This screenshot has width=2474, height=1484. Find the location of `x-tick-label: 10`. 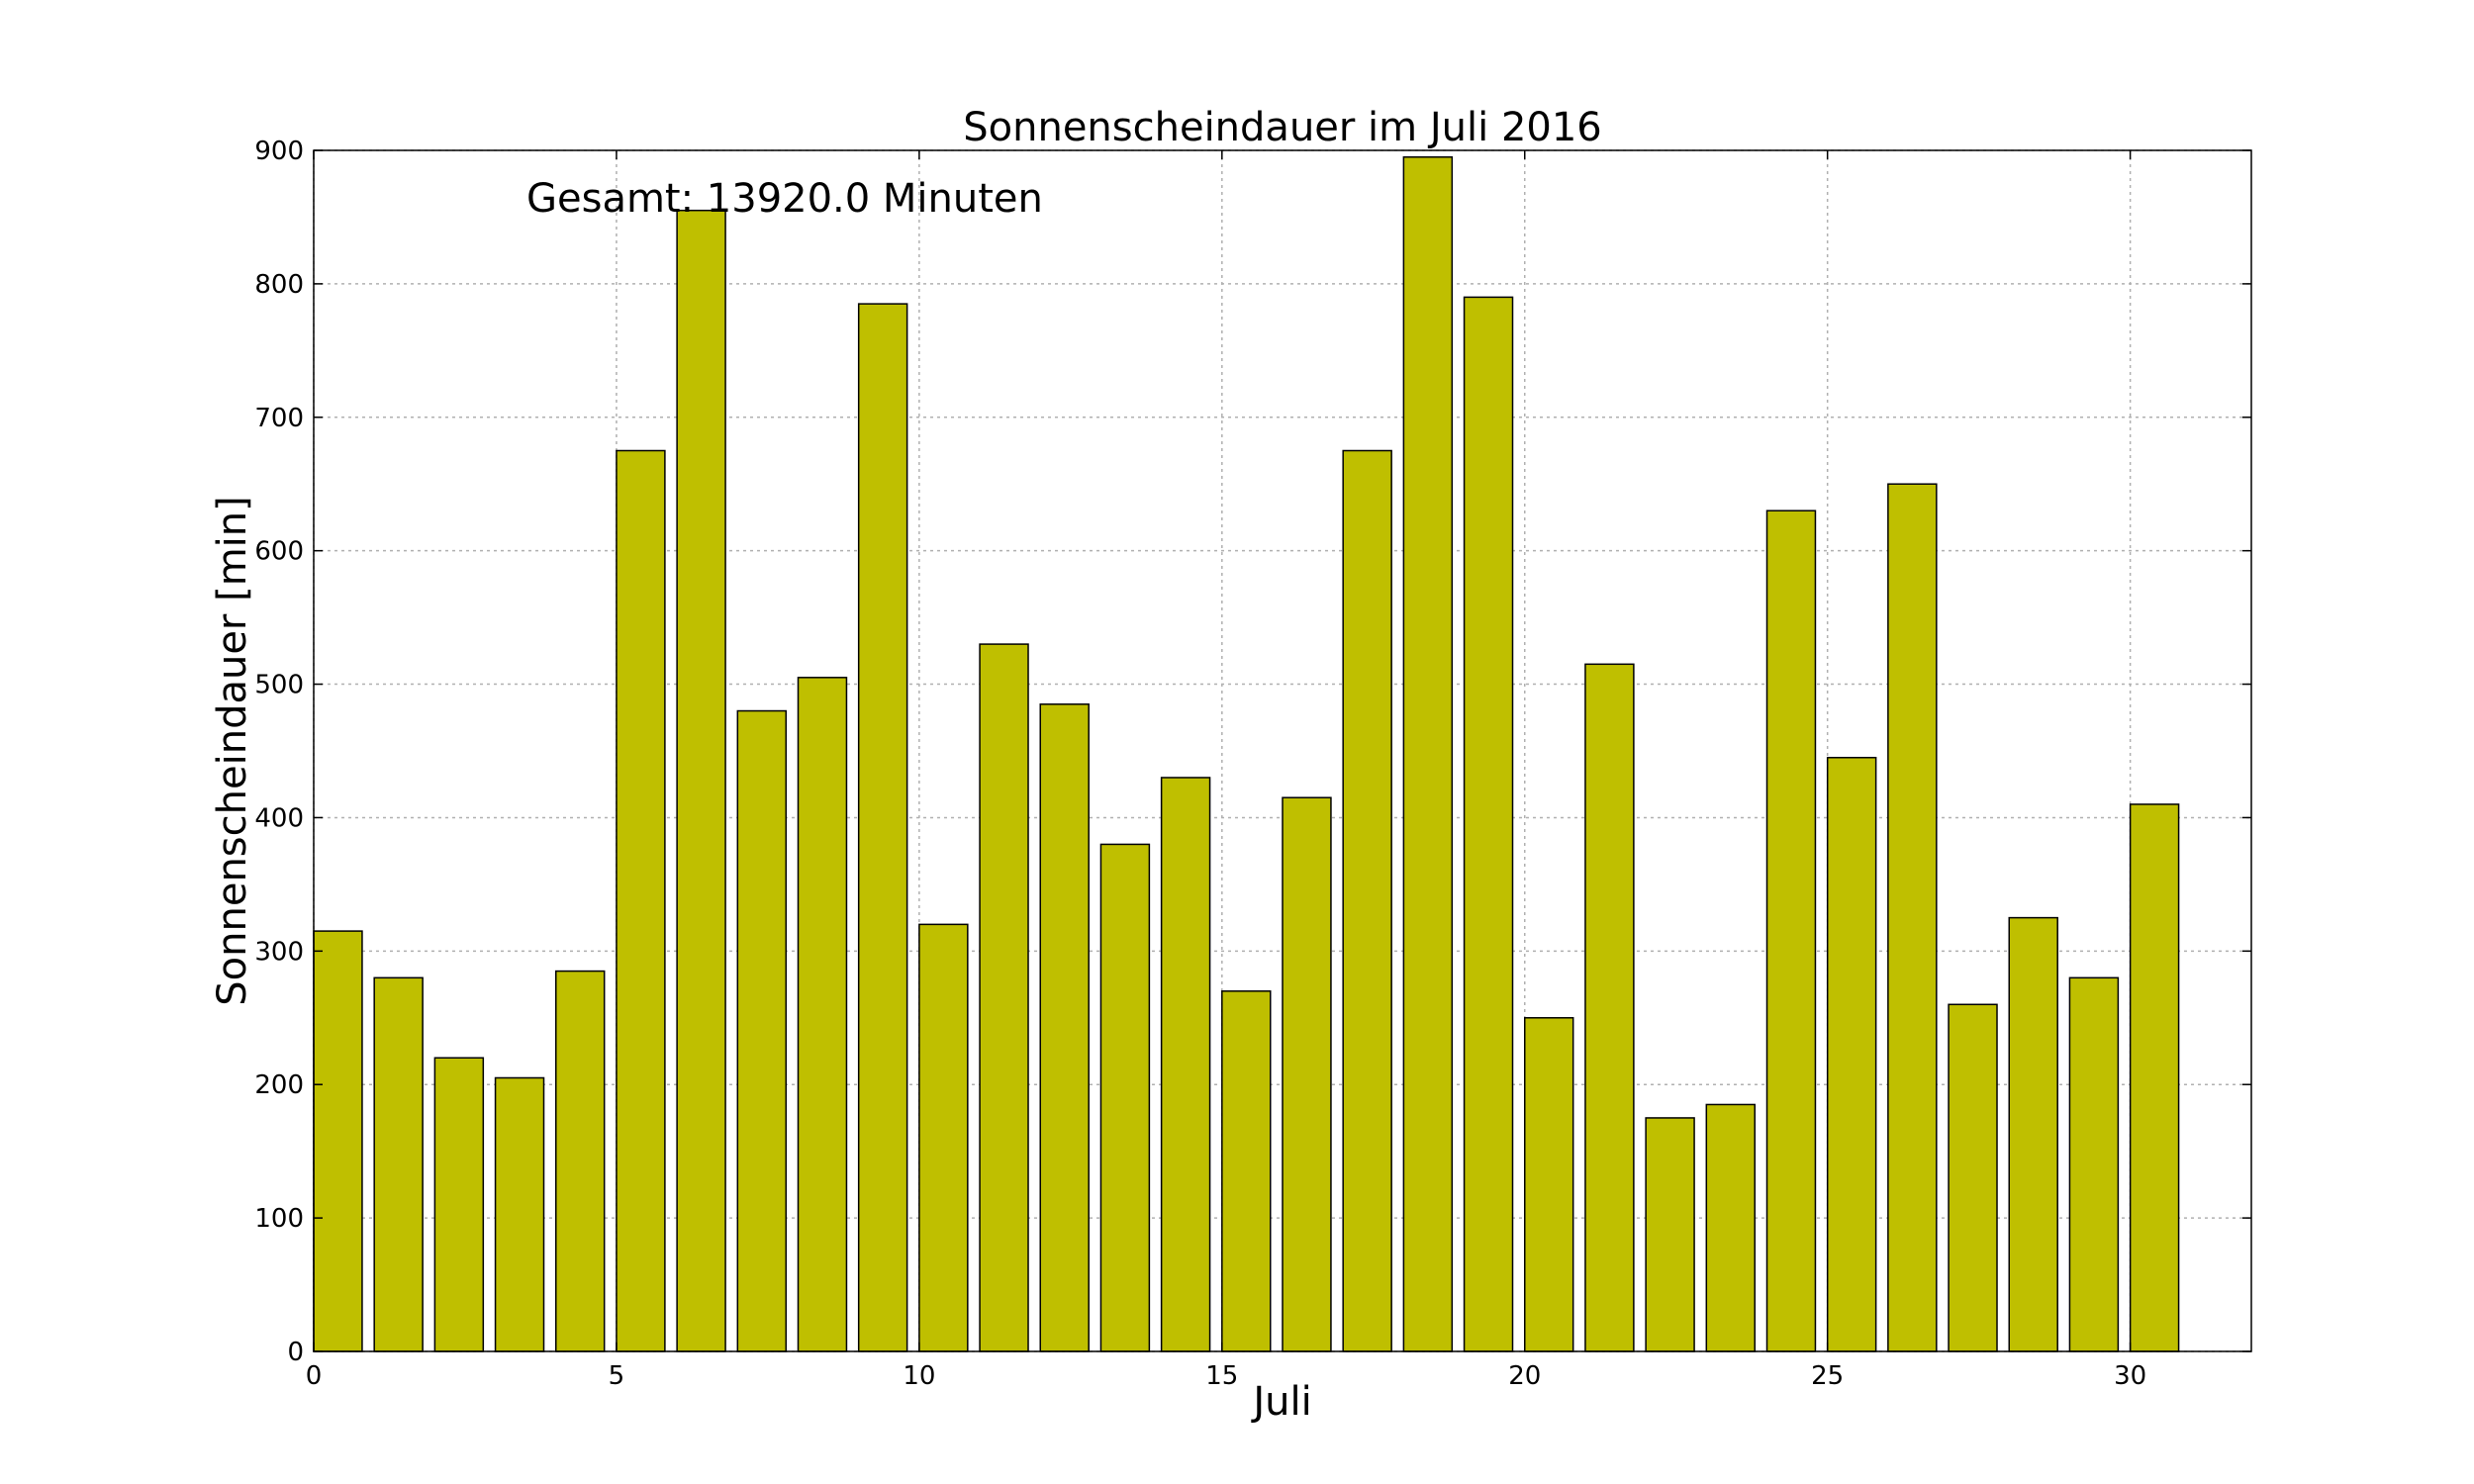

x-tick-label: 10 is located at coordinates (919, 1376).